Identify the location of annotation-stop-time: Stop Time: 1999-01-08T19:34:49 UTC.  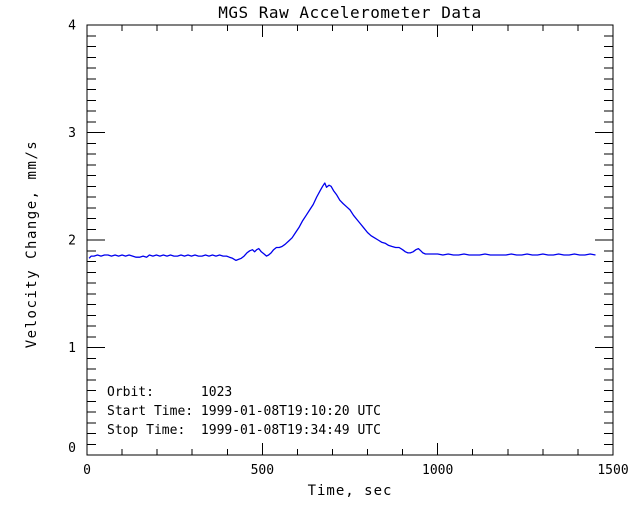
(244, 430).